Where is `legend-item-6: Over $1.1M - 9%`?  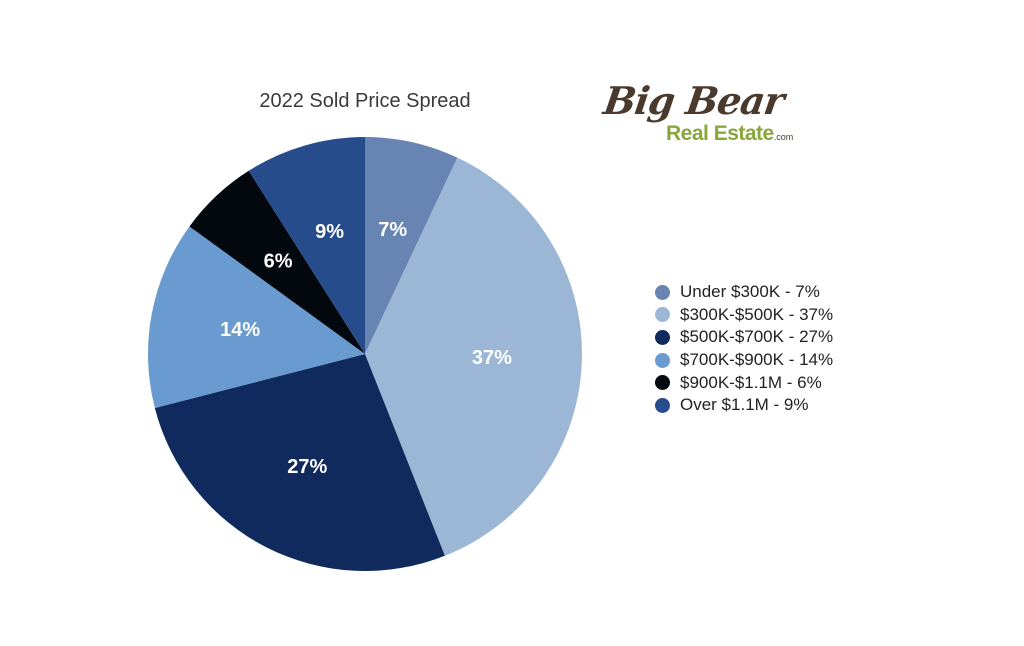
legend-item-6: Over $1.1M - 9% is located at coordinates (744, 405).